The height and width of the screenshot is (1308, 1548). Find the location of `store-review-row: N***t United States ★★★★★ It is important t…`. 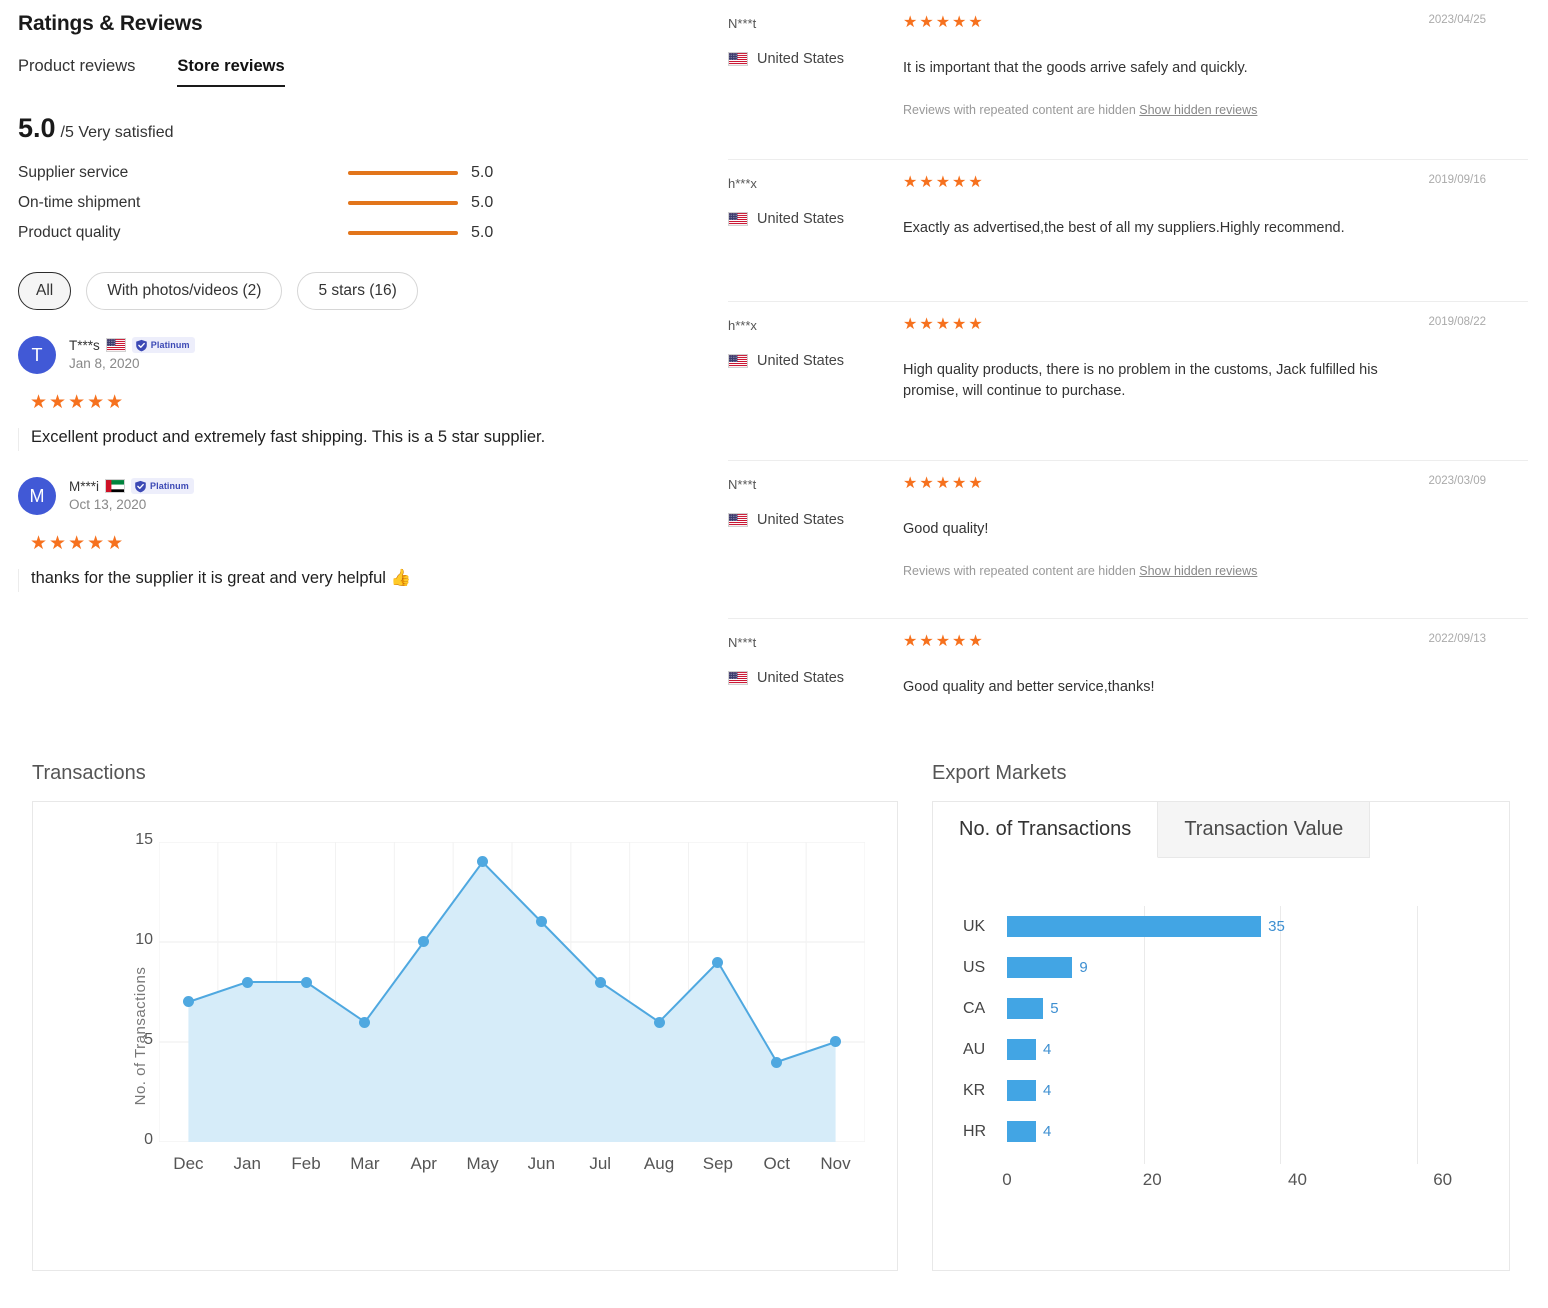

store-review-row: N***t United States ★★★★★ It is important t… is located at coordinates (1128, 80).